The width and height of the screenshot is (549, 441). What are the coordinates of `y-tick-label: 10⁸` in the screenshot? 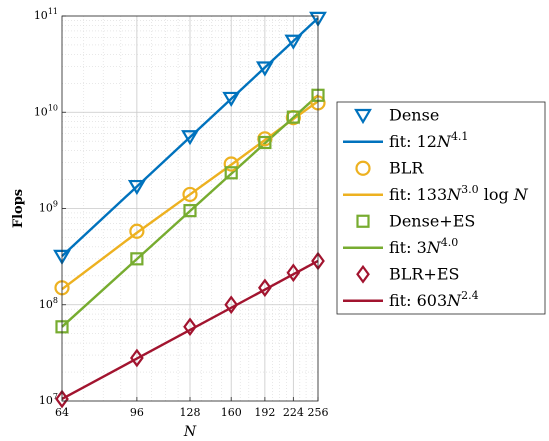 It's located at (48, 303).